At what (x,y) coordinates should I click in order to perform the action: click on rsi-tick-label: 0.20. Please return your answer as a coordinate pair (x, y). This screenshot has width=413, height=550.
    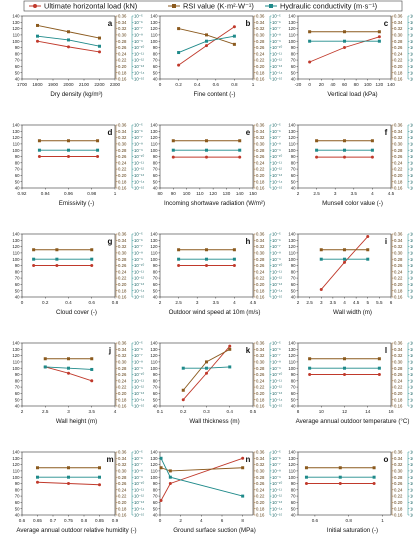
    Looking at the image, I should click on (260, 284).